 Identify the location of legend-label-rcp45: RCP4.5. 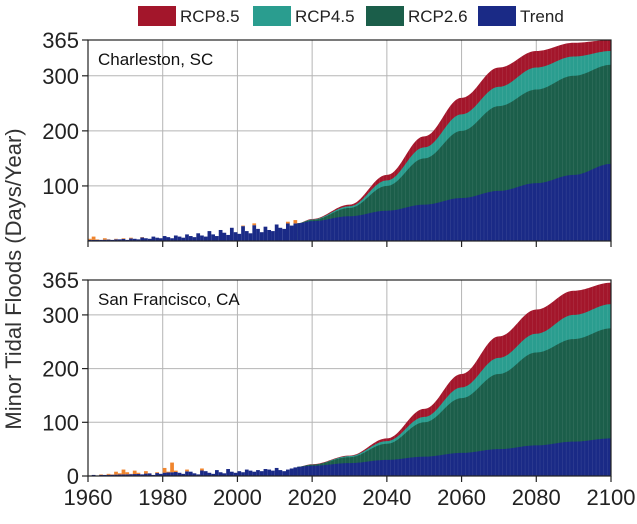
(325, 16).